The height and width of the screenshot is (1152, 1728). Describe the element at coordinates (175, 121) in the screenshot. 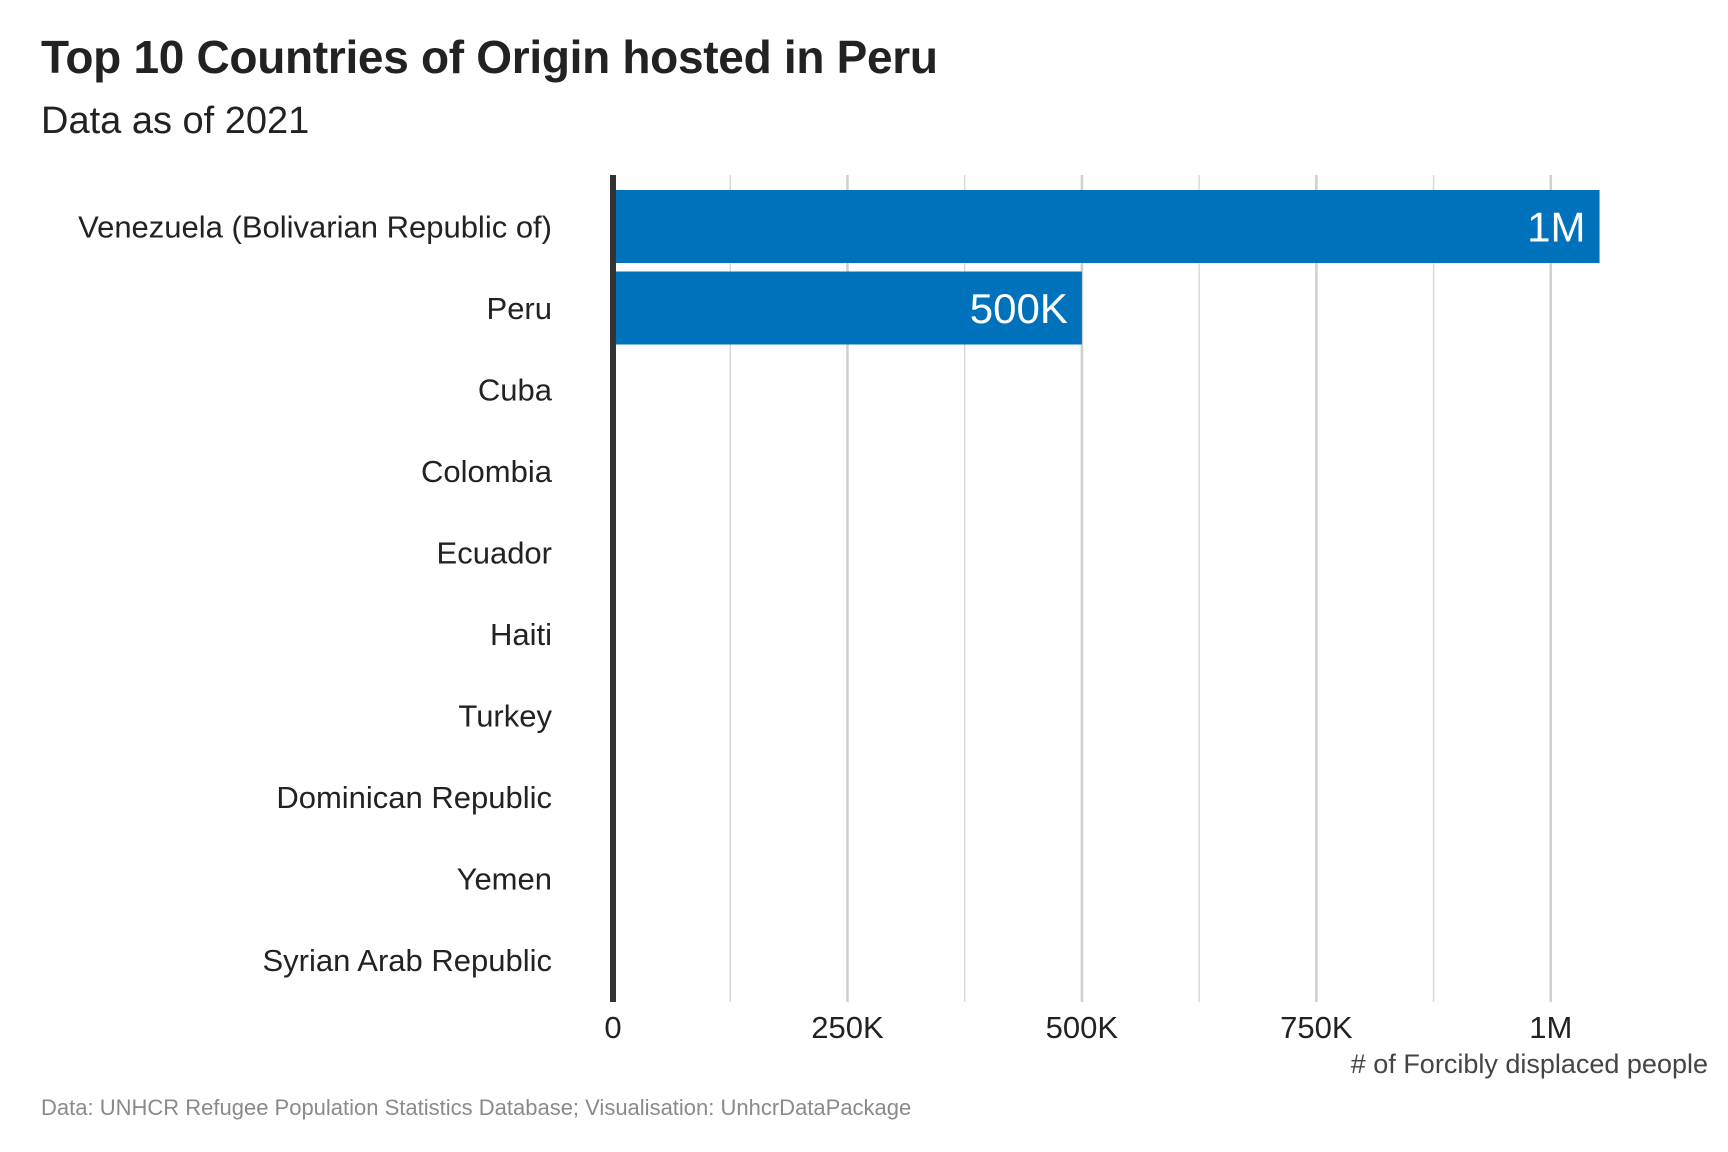

I see `chart-subtitle: Data as of 2021` at that location.